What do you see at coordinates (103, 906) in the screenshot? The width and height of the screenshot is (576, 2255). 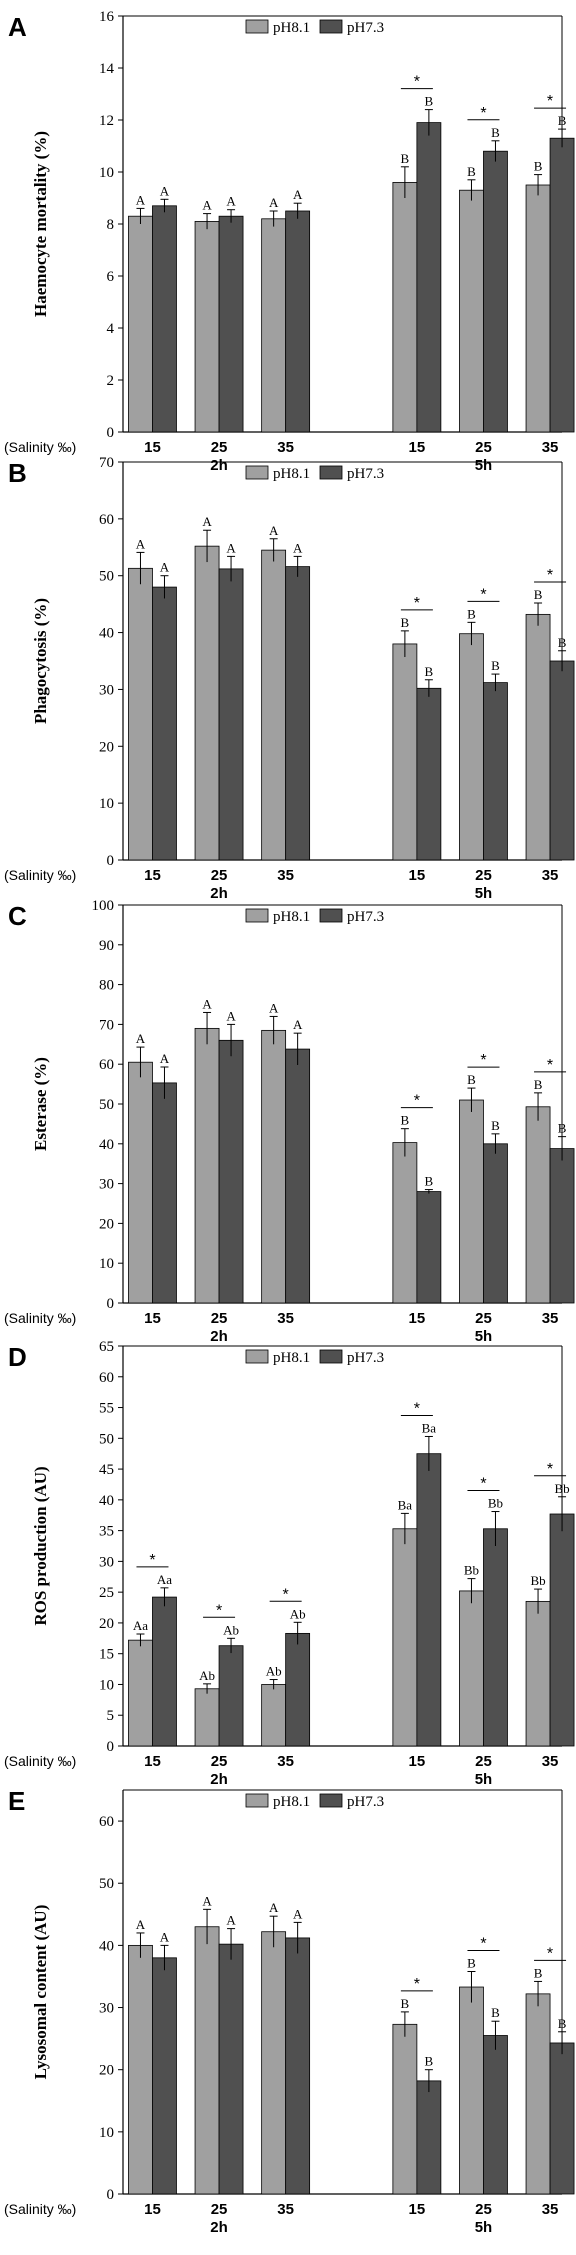 I see `y-tick-label: 100` at bounding box center [103, 906].